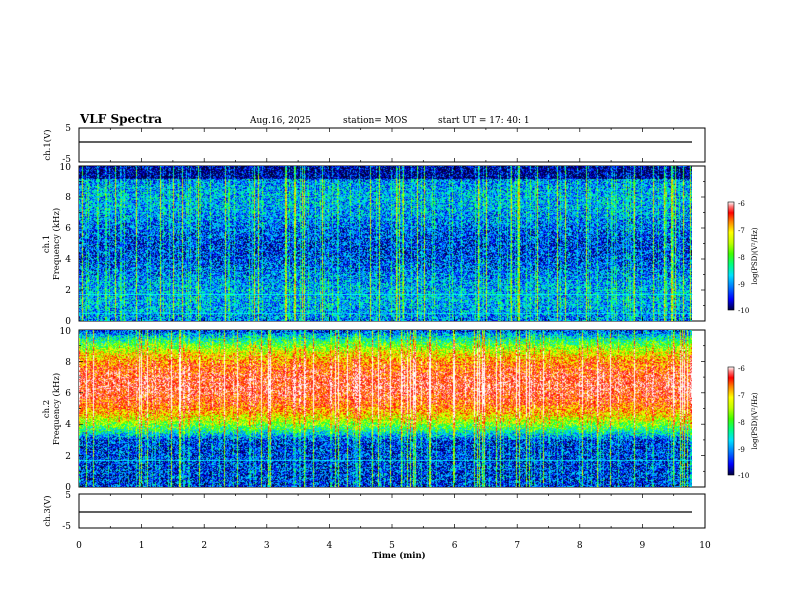 Image resolution: width=792 pixels, height=612 pixels. I want to click on ch1-waveform-panel: 5 -5 ch.1(V), so click(374, 144).